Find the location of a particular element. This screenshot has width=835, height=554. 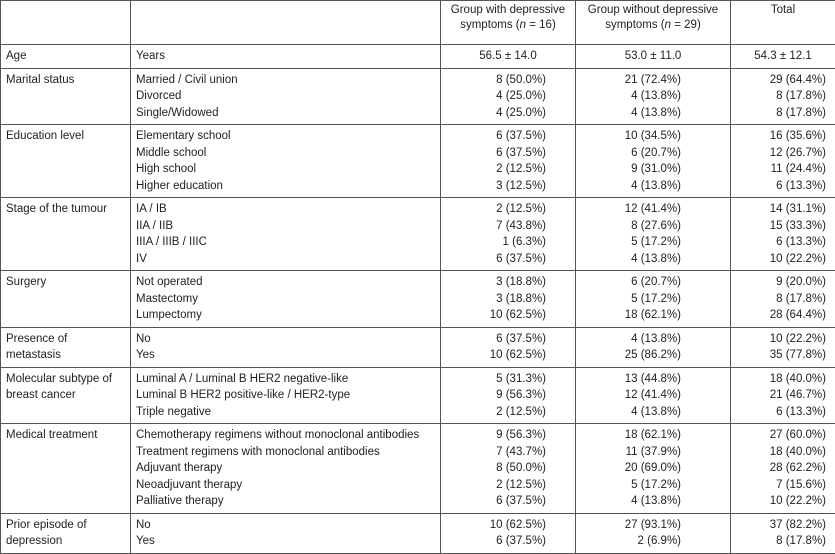

group-label: Medical treatment is located at coordinates (66, 469).